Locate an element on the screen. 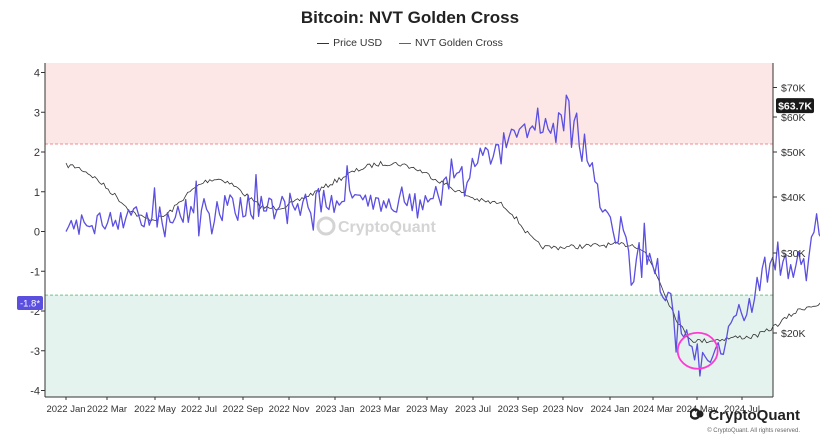  left-tick-label--3: -3 is located at coordinates (35, 352).